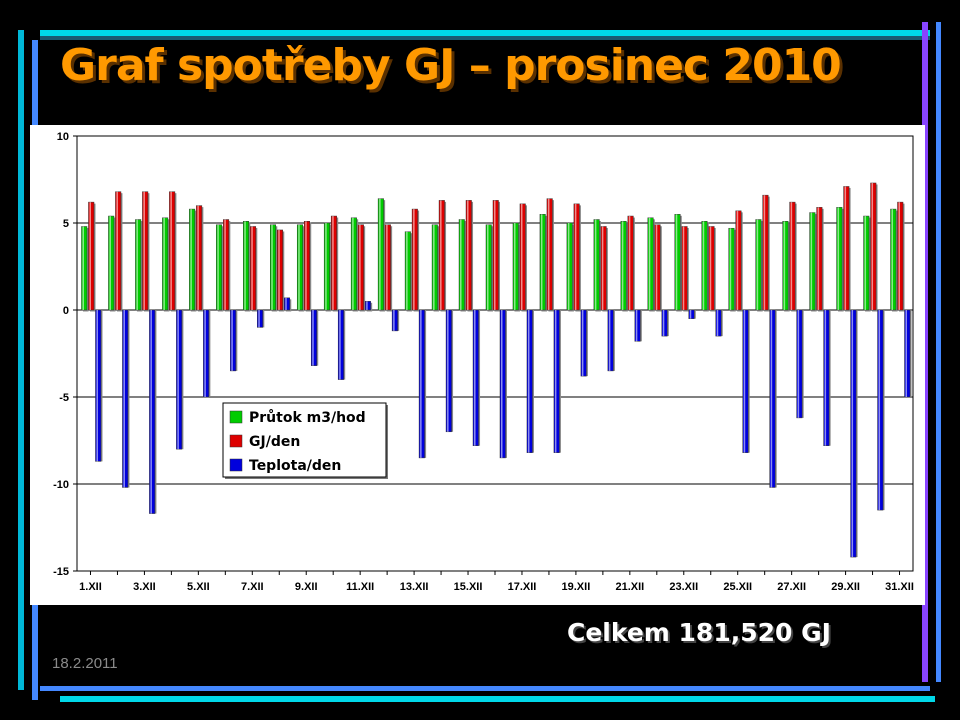 Image resolution: width=960 pixels, height=720 pixels. Describe the element at coordinates (497, 699) in the screenshot. I see `frame-bottom-cyan` at that location.